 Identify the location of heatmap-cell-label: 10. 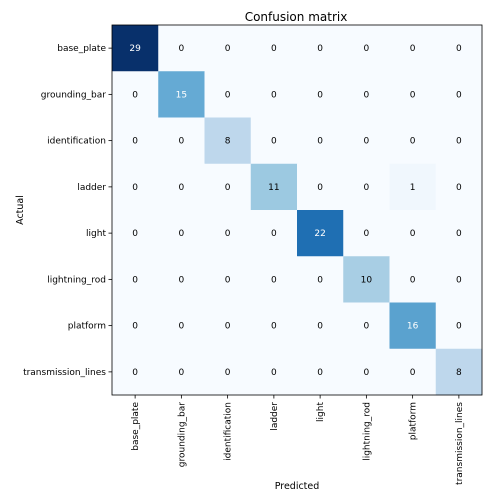
(367, 280).